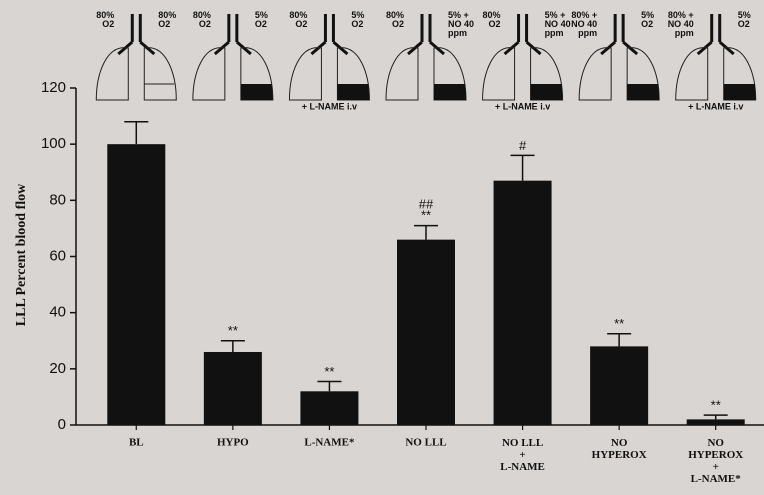 This screenshot has height=495, width=764. Describe the element at coordinates (57, 368) in the screenshot. I see `y-tick-label: 20` at that location.